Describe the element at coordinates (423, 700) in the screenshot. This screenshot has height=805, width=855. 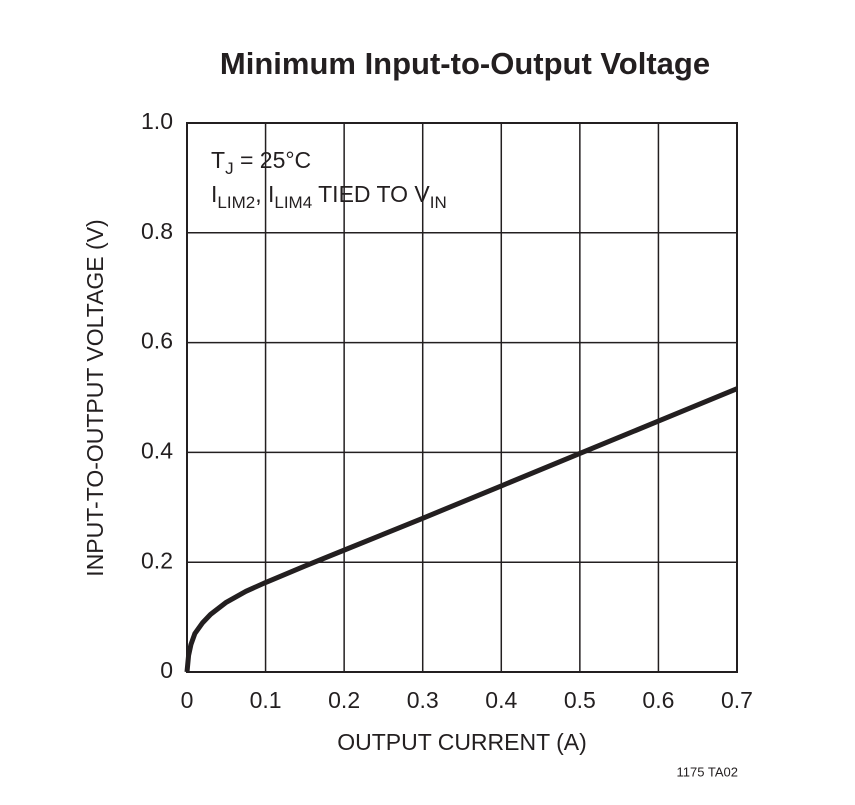
I see `x-tick-label: 0.3` at that location.